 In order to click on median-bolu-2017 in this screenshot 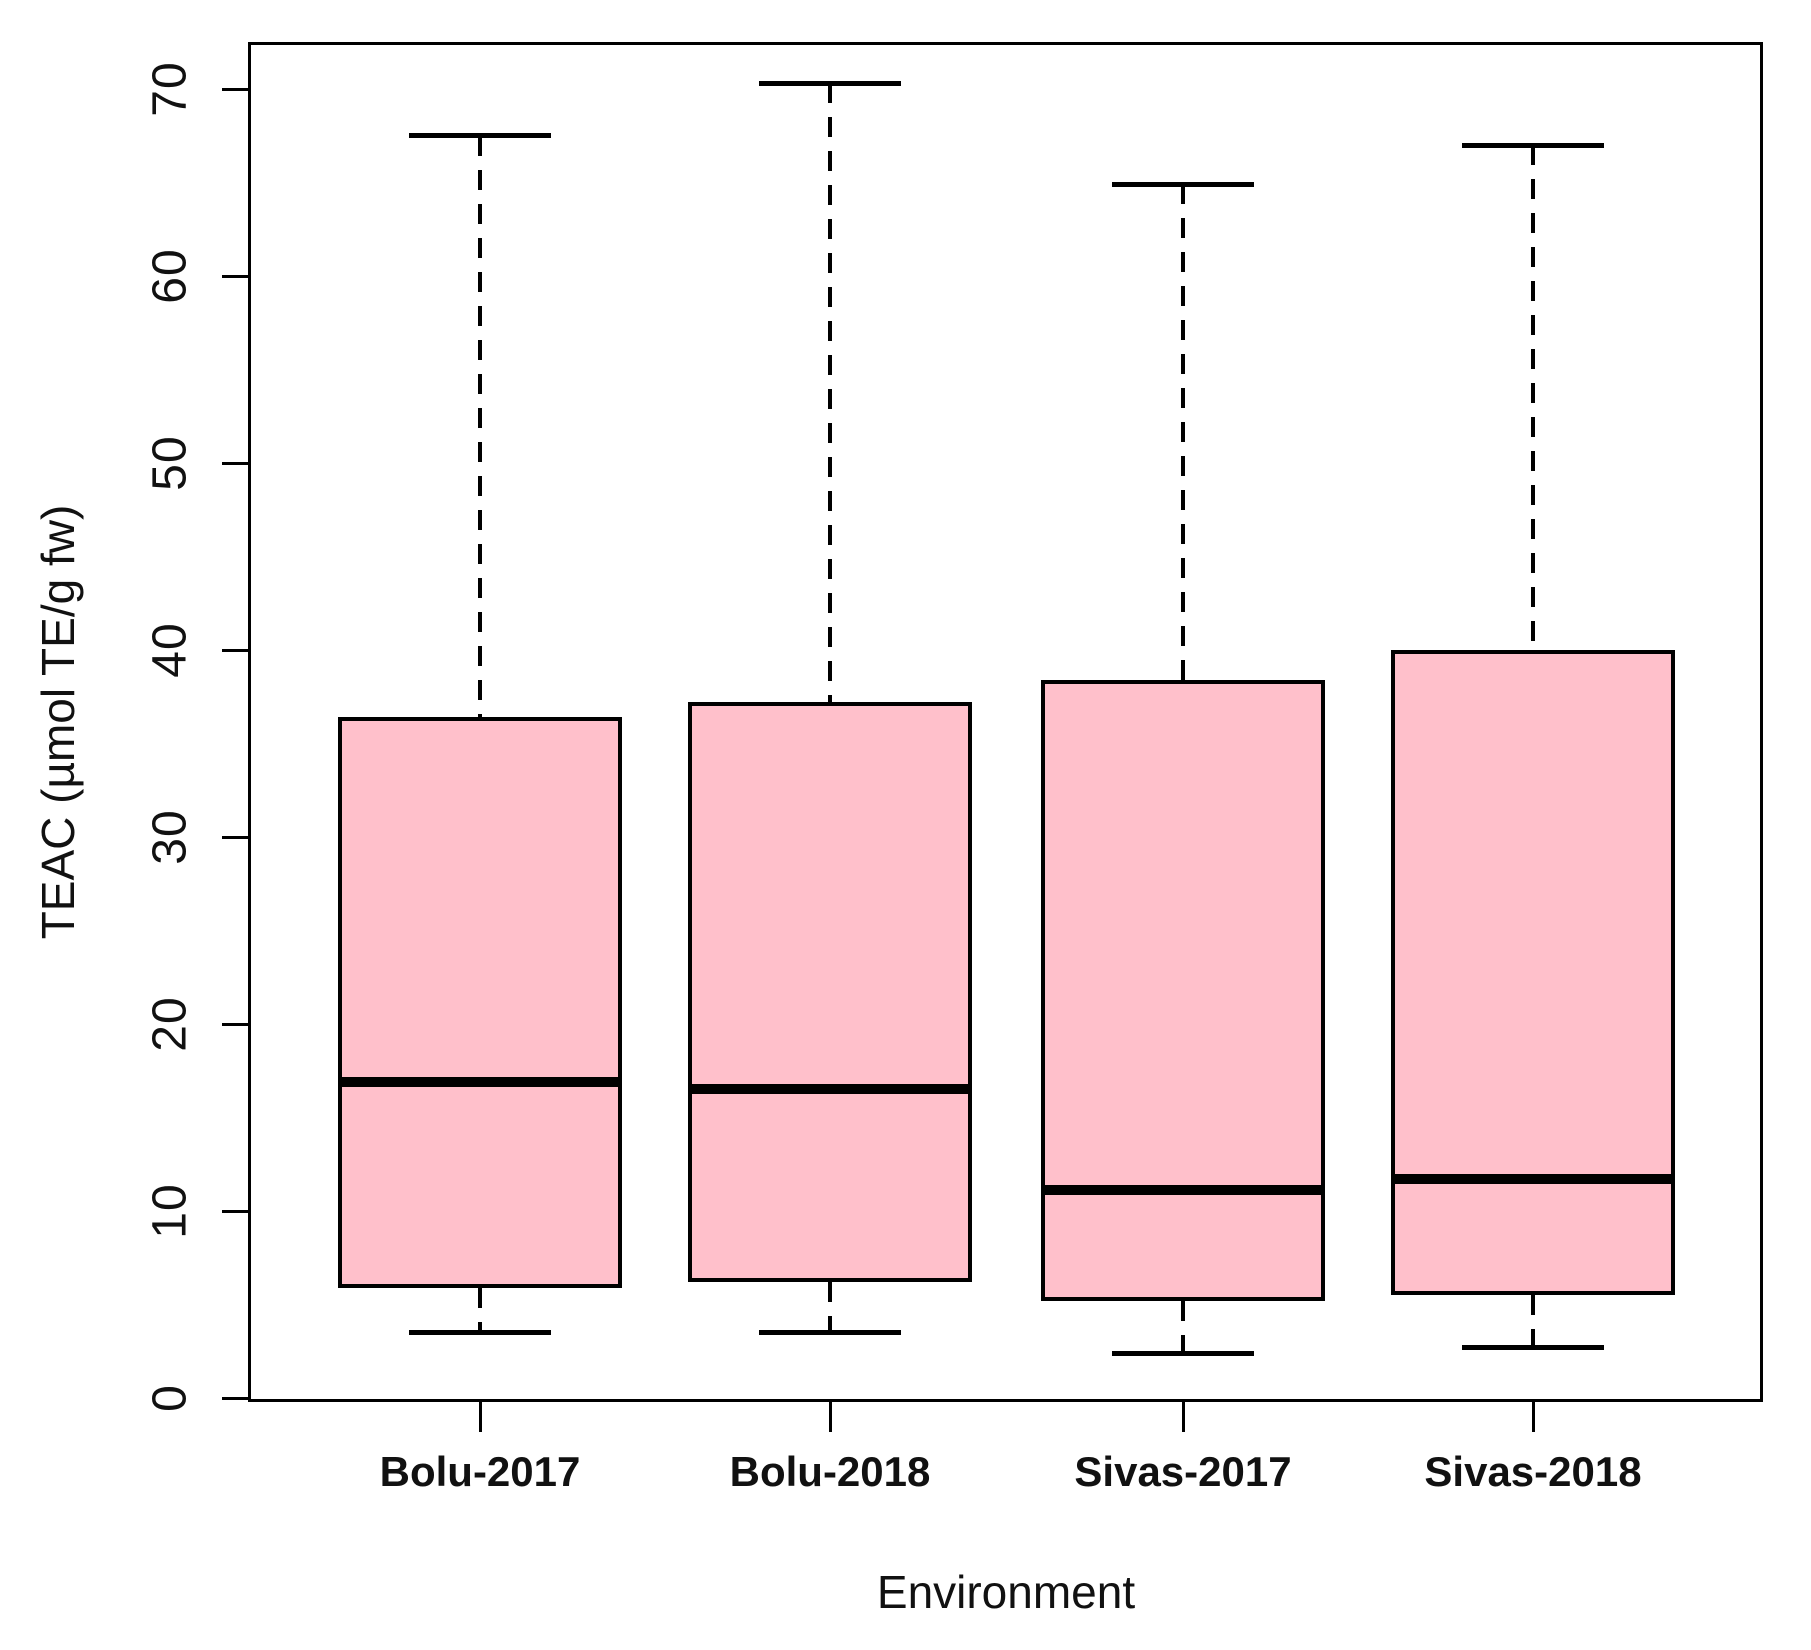, I will do `click(480, 1081)`.